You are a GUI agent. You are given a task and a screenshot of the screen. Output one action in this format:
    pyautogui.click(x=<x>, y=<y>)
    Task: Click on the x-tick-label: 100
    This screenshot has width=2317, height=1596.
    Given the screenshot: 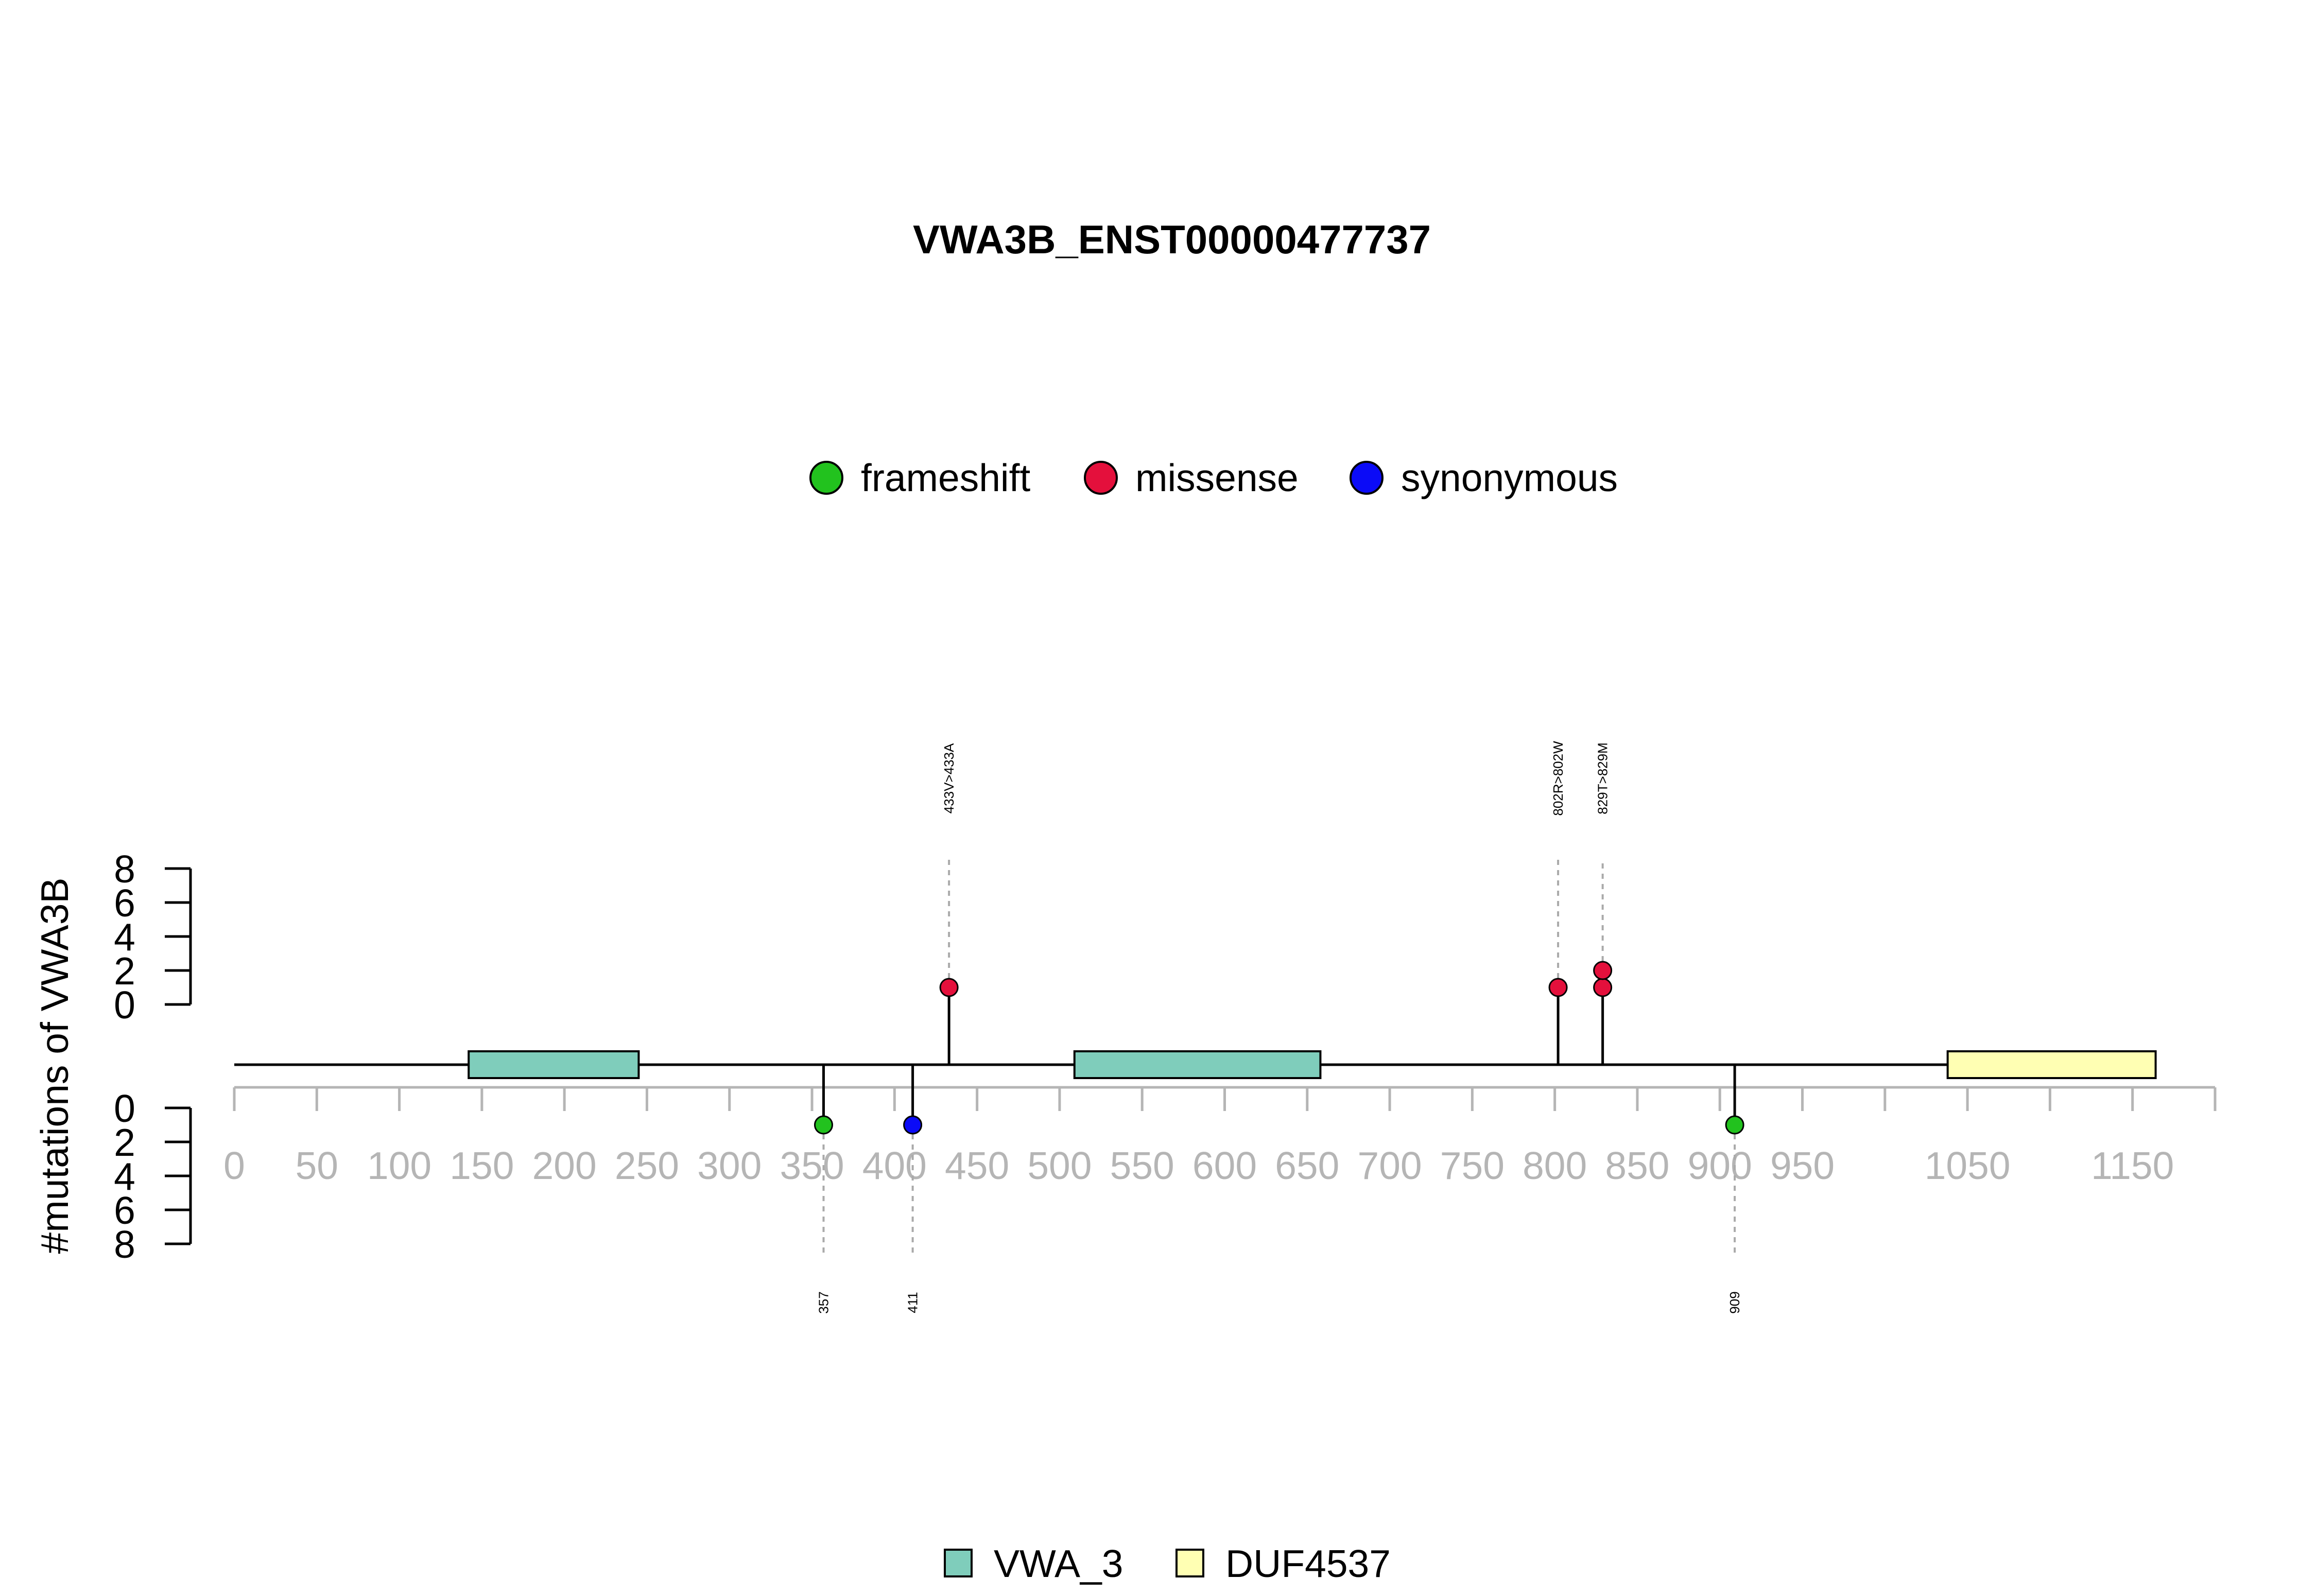 What is the action you would take?
    pyautogui.click(x=399, y=1165)
    